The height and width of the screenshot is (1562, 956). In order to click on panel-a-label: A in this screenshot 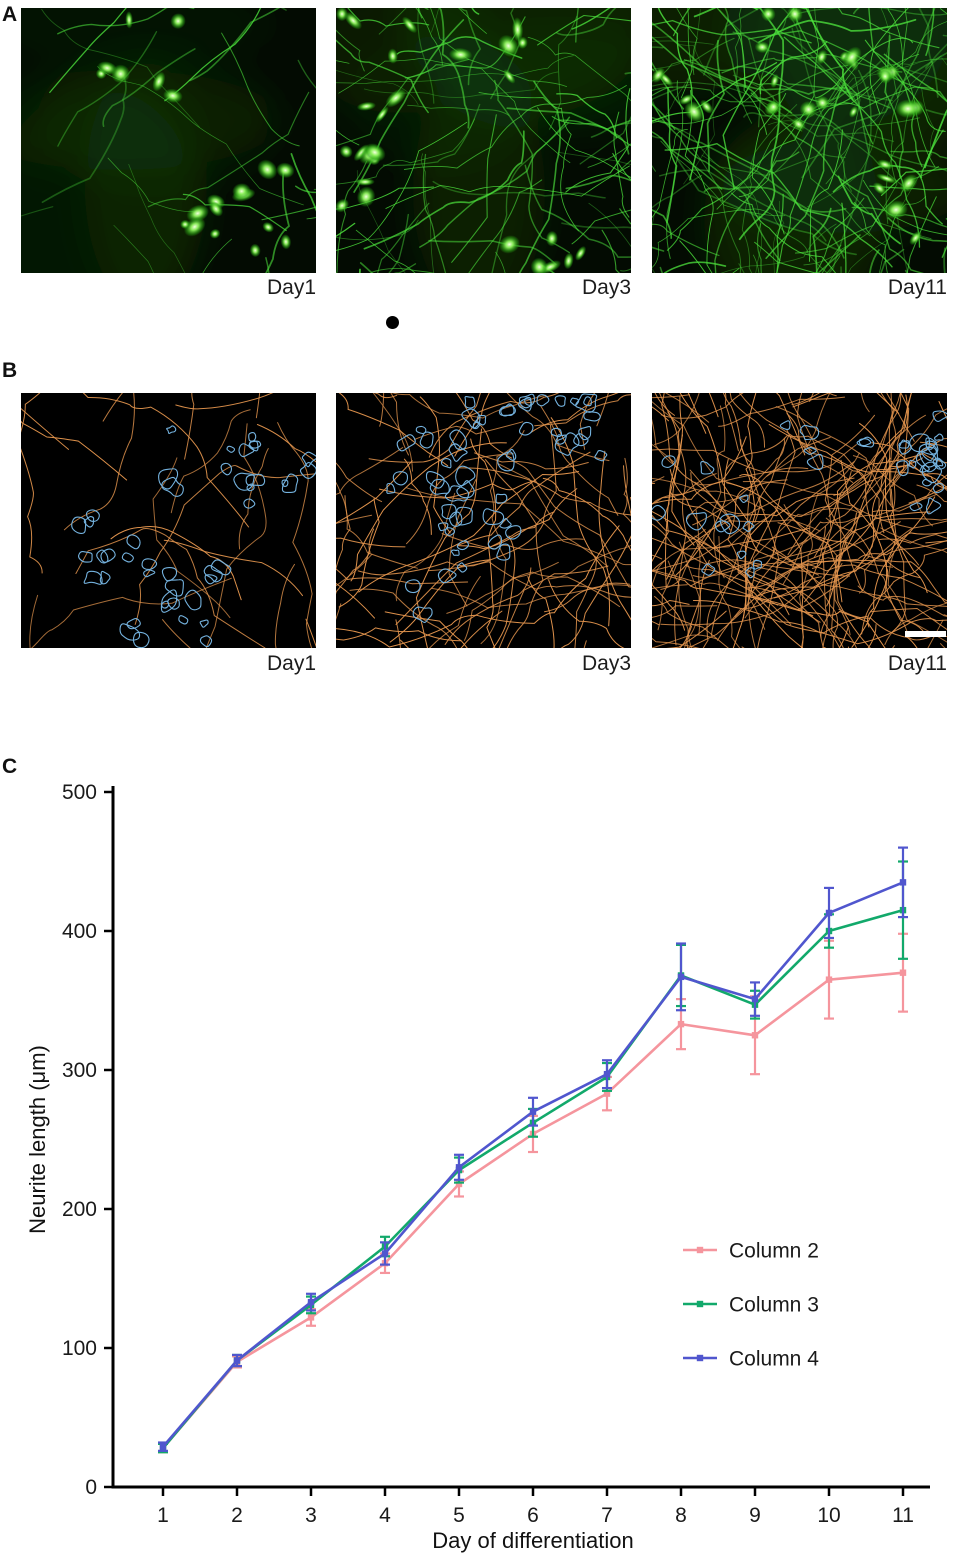, I will do `click(10, 14)`.